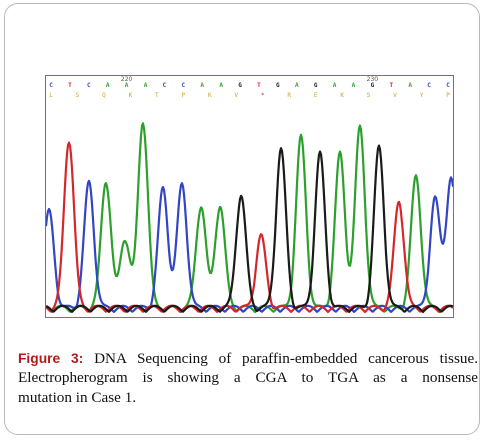 Image resolution: width=488 pixels, height=442 pixels. What do you see at coordinates (104, 95) in the screenshot?
I see `amino-acid: Q` at bounding box center [104, 95].